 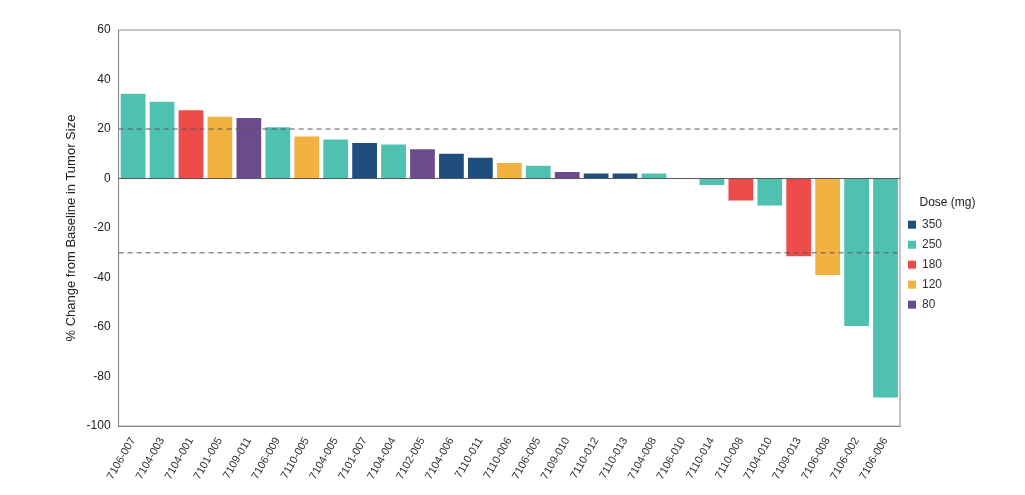 I want to click on legend-label: 350, so click(x=932, y=224).